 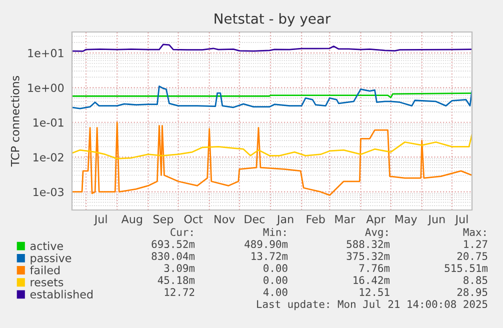 I want to click on text: 375.32m, so click(x=368, y=256).